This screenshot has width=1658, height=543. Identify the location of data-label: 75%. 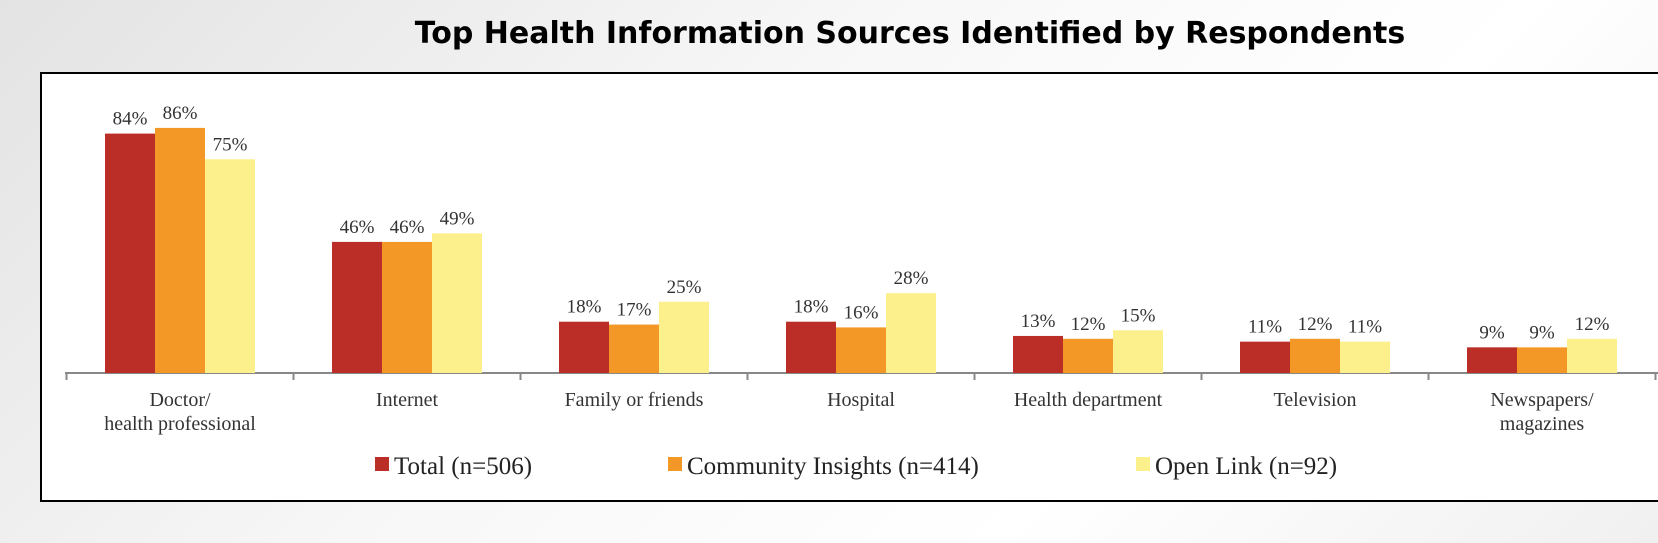
(230, 144).